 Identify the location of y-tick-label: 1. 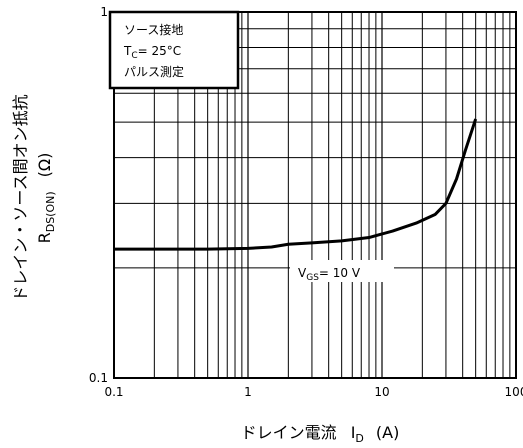
(104, 12).